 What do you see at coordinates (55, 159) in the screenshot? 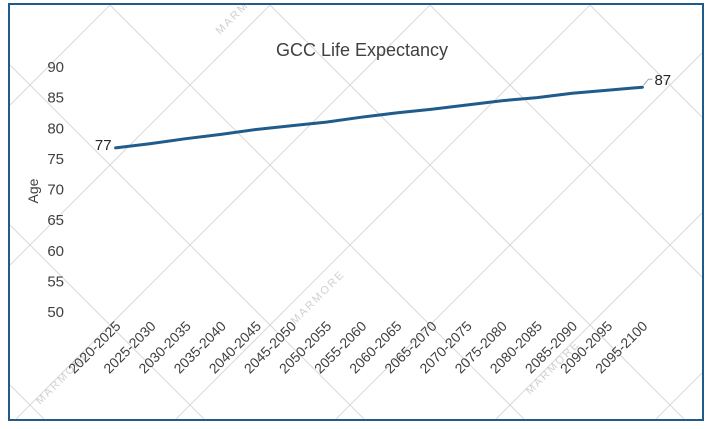
I see `y-tick-label: 75` at bounding box center [55, 159].